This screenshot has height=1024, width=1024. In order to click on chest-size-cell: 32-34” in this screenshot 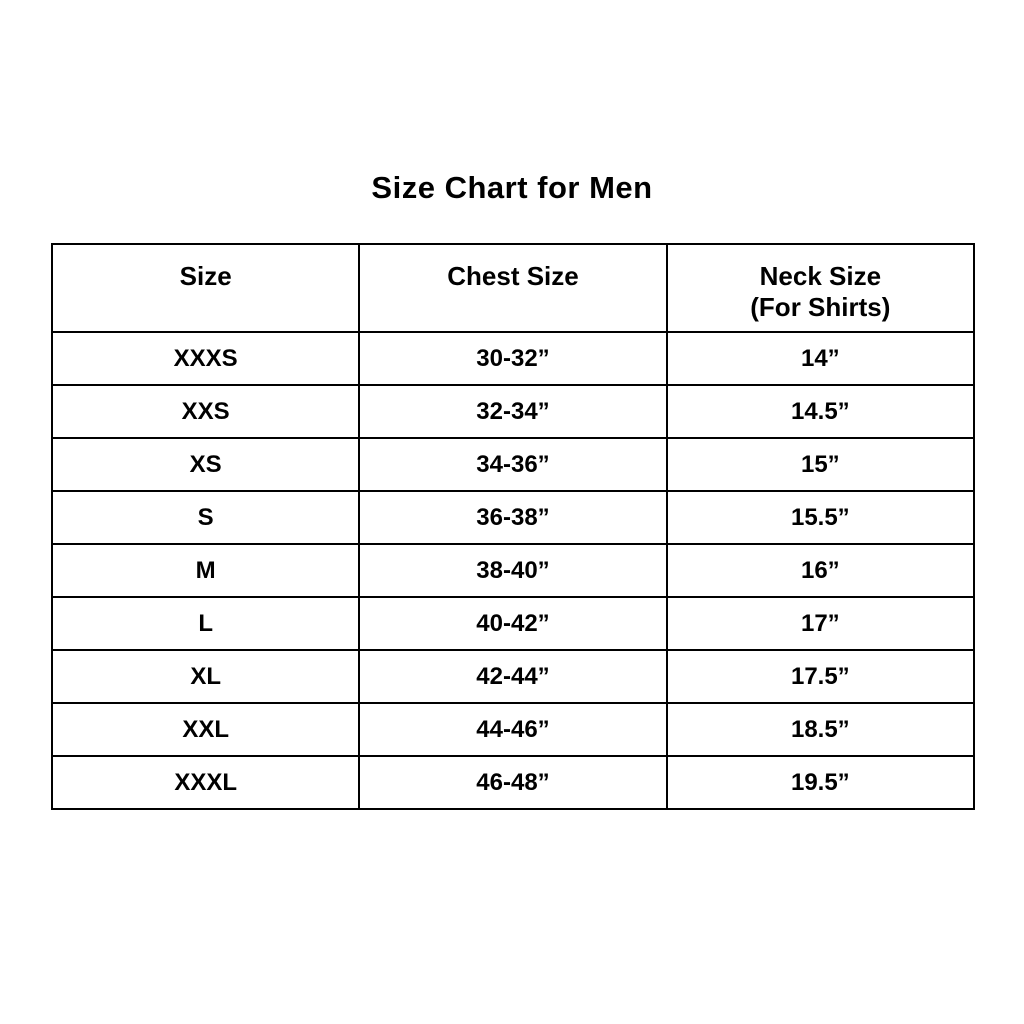, I will do `click(513, 411)`.